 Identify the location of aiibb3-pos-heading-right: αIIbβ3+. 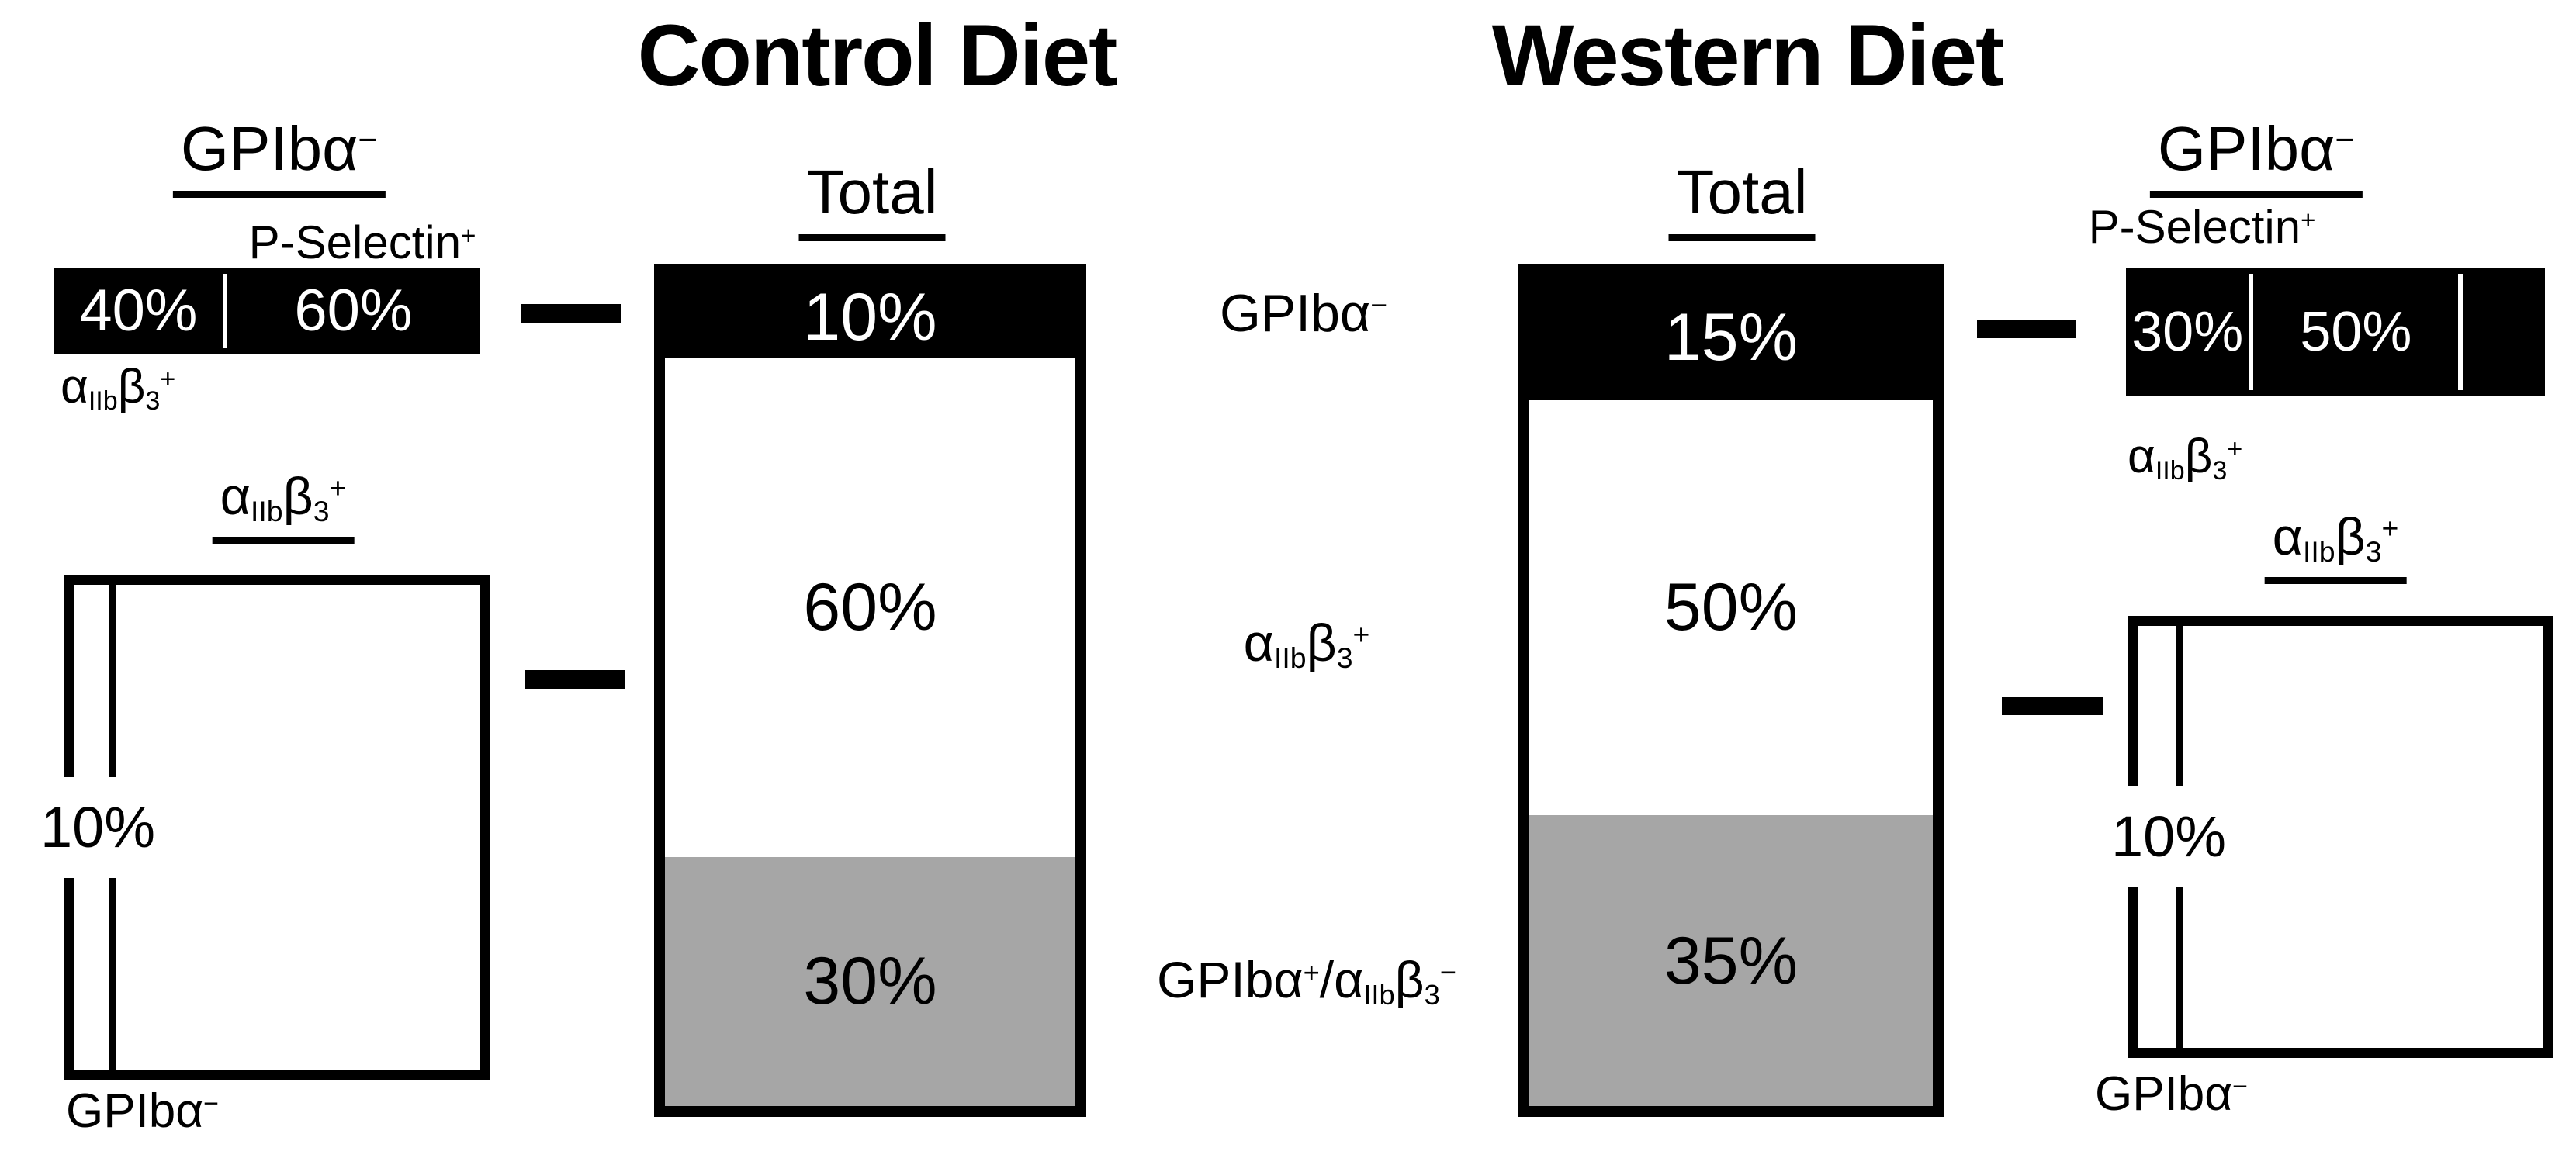
(2335, 545).